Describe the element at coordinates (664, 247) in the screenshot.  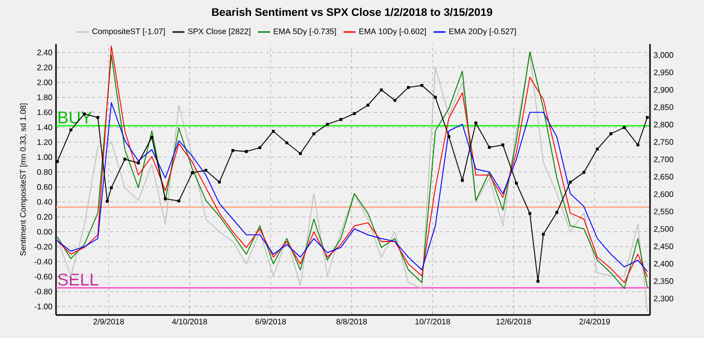
I see `y2-tick-label: 2,450` at that location.